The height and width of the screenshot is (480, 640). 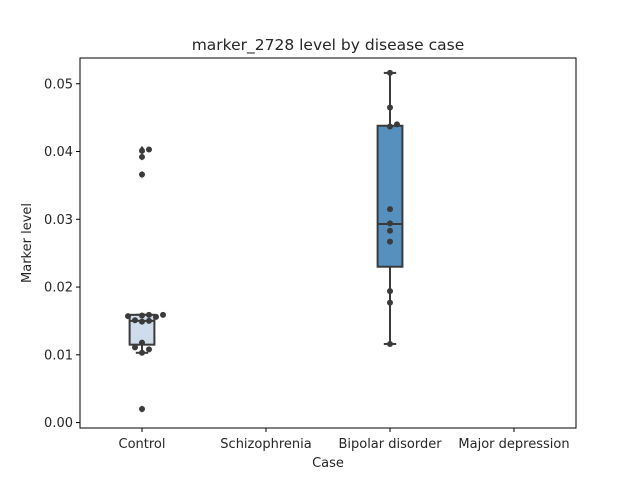 What do you see at coordinates (328, 45) in the screenshot?
I see `chart-title: marker_2728 level by disease case` at bounding box center [328, 45].